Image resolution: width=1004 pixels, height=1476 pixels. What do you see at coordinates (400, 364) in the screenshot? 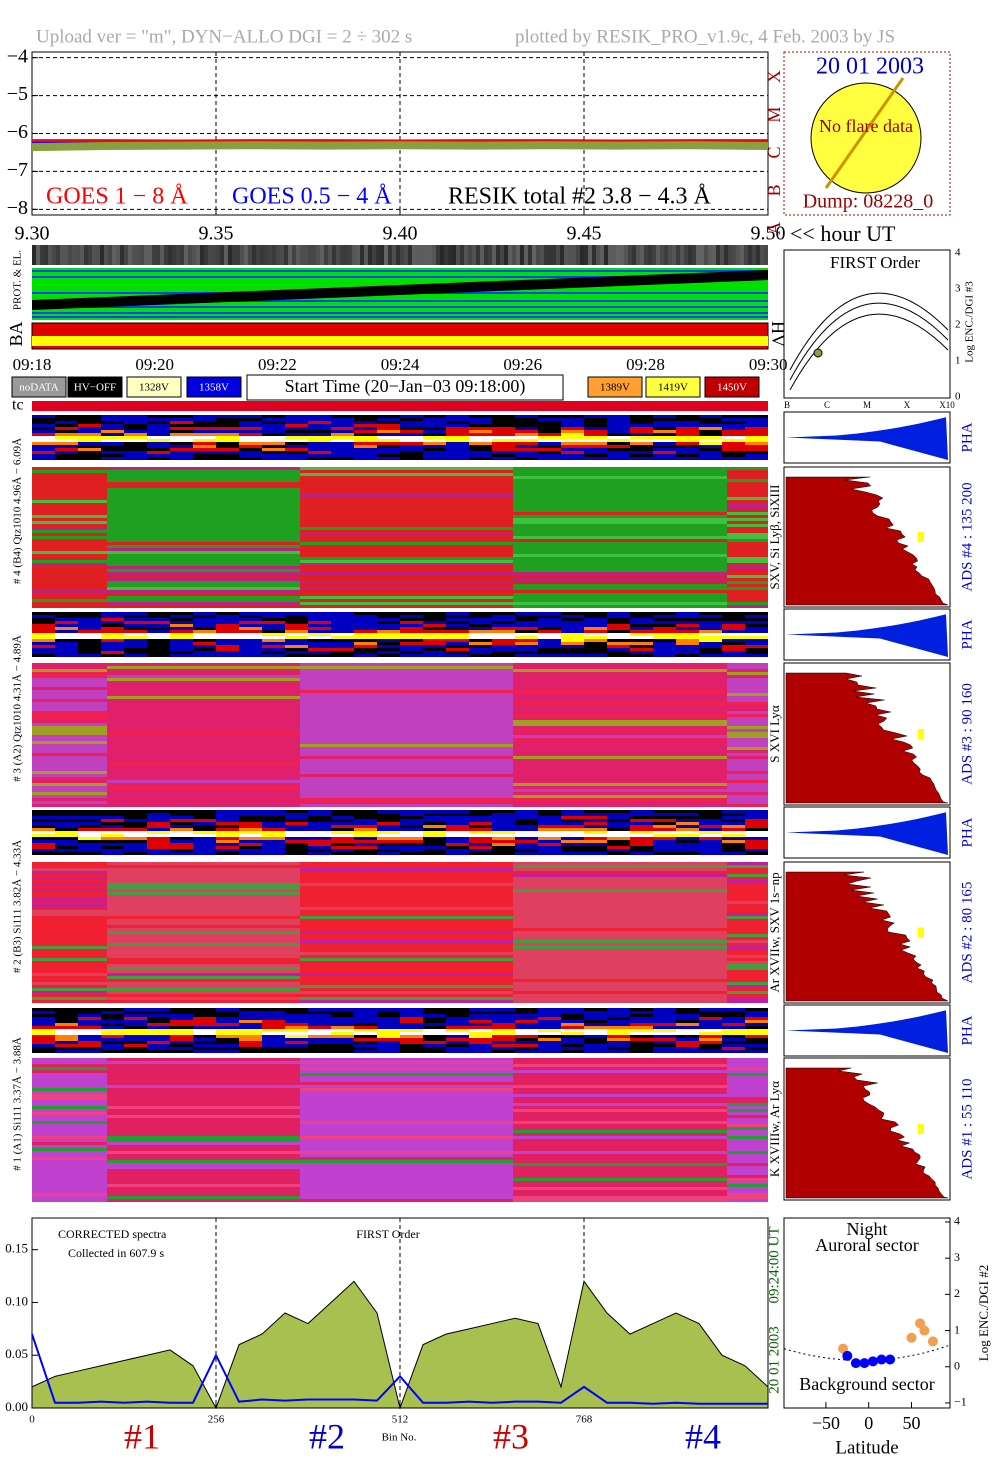
I see `time-label: 09:24` at bounding box center [400, 364].